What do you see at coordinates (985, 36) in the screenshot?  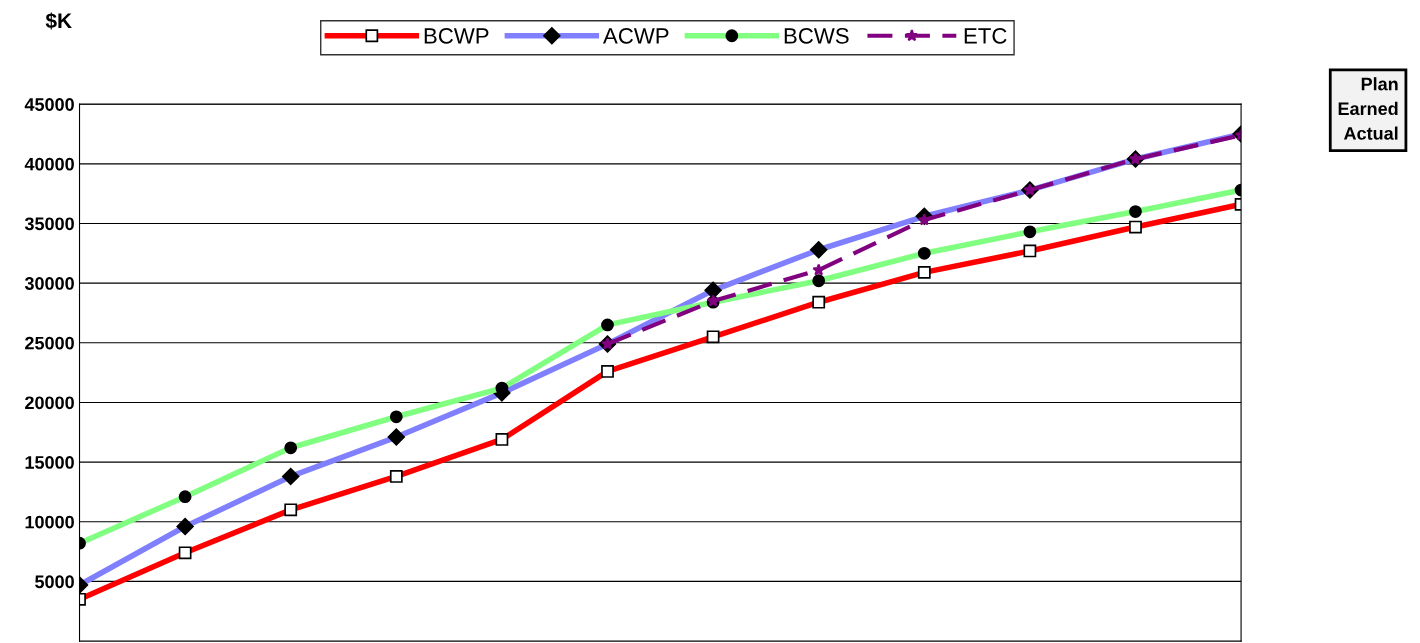 I see `legend-label: ETC` at bounding box center [985, 36].